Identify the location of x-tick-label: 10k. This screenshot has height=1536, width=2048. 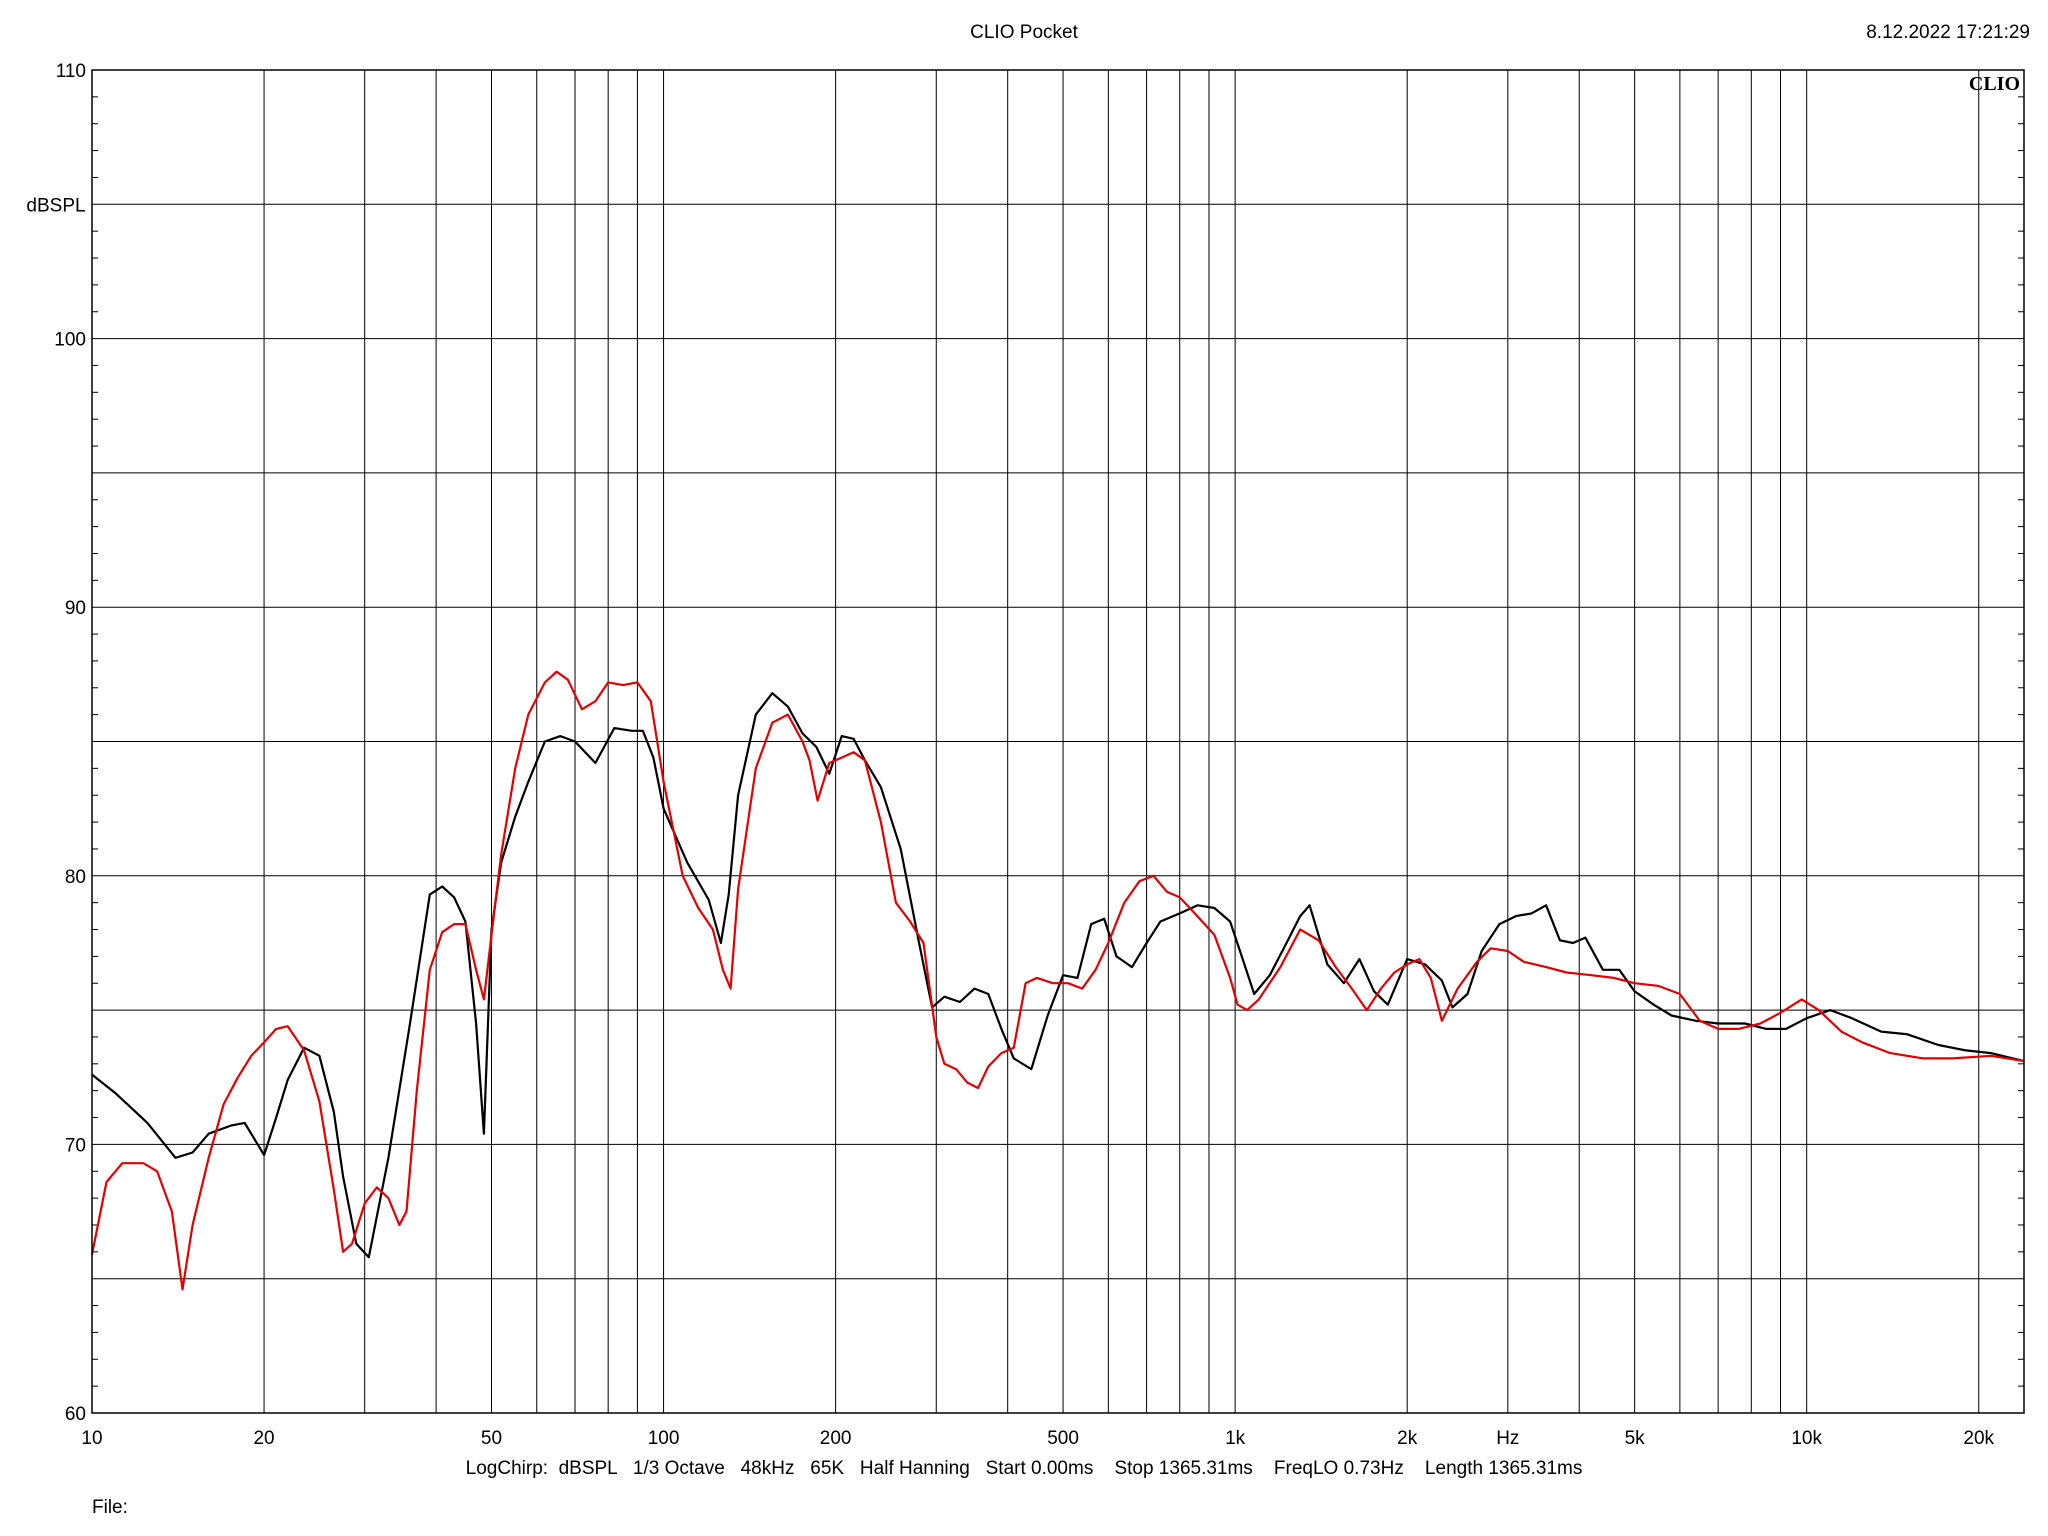
(1806, 1438).